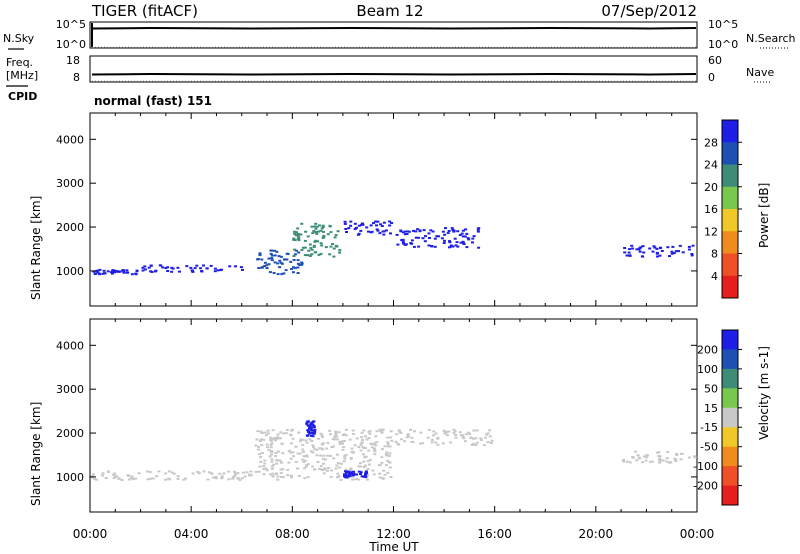 The height and width of the screenshot is (554, 800). What do you see at coordinates (494, 534) in the screenshot?
I see `x-tick-label: 16:00` at bounding box center [494, 534].